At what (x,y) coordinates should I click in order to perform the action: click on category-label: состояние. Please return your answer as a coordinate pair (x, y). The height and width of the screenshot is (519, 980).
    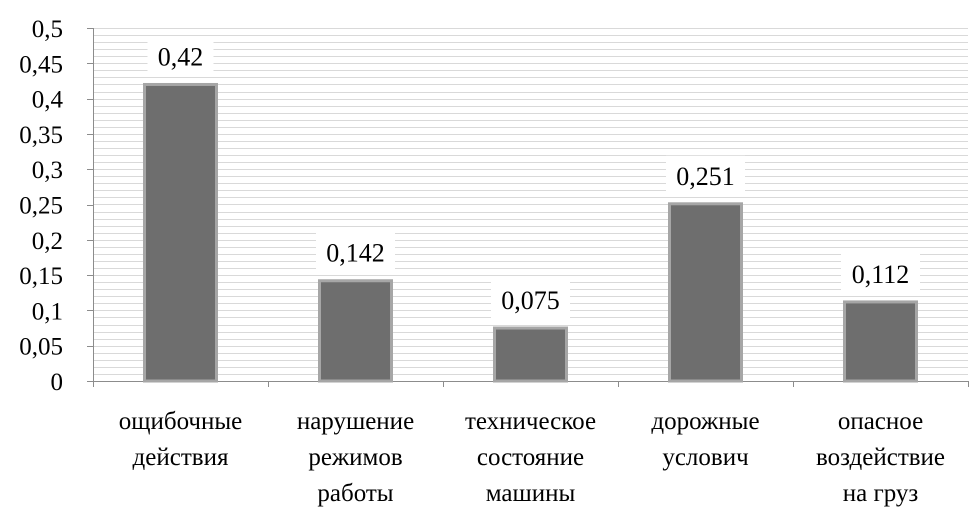
    Looking at the image, I should click on (530, 457).